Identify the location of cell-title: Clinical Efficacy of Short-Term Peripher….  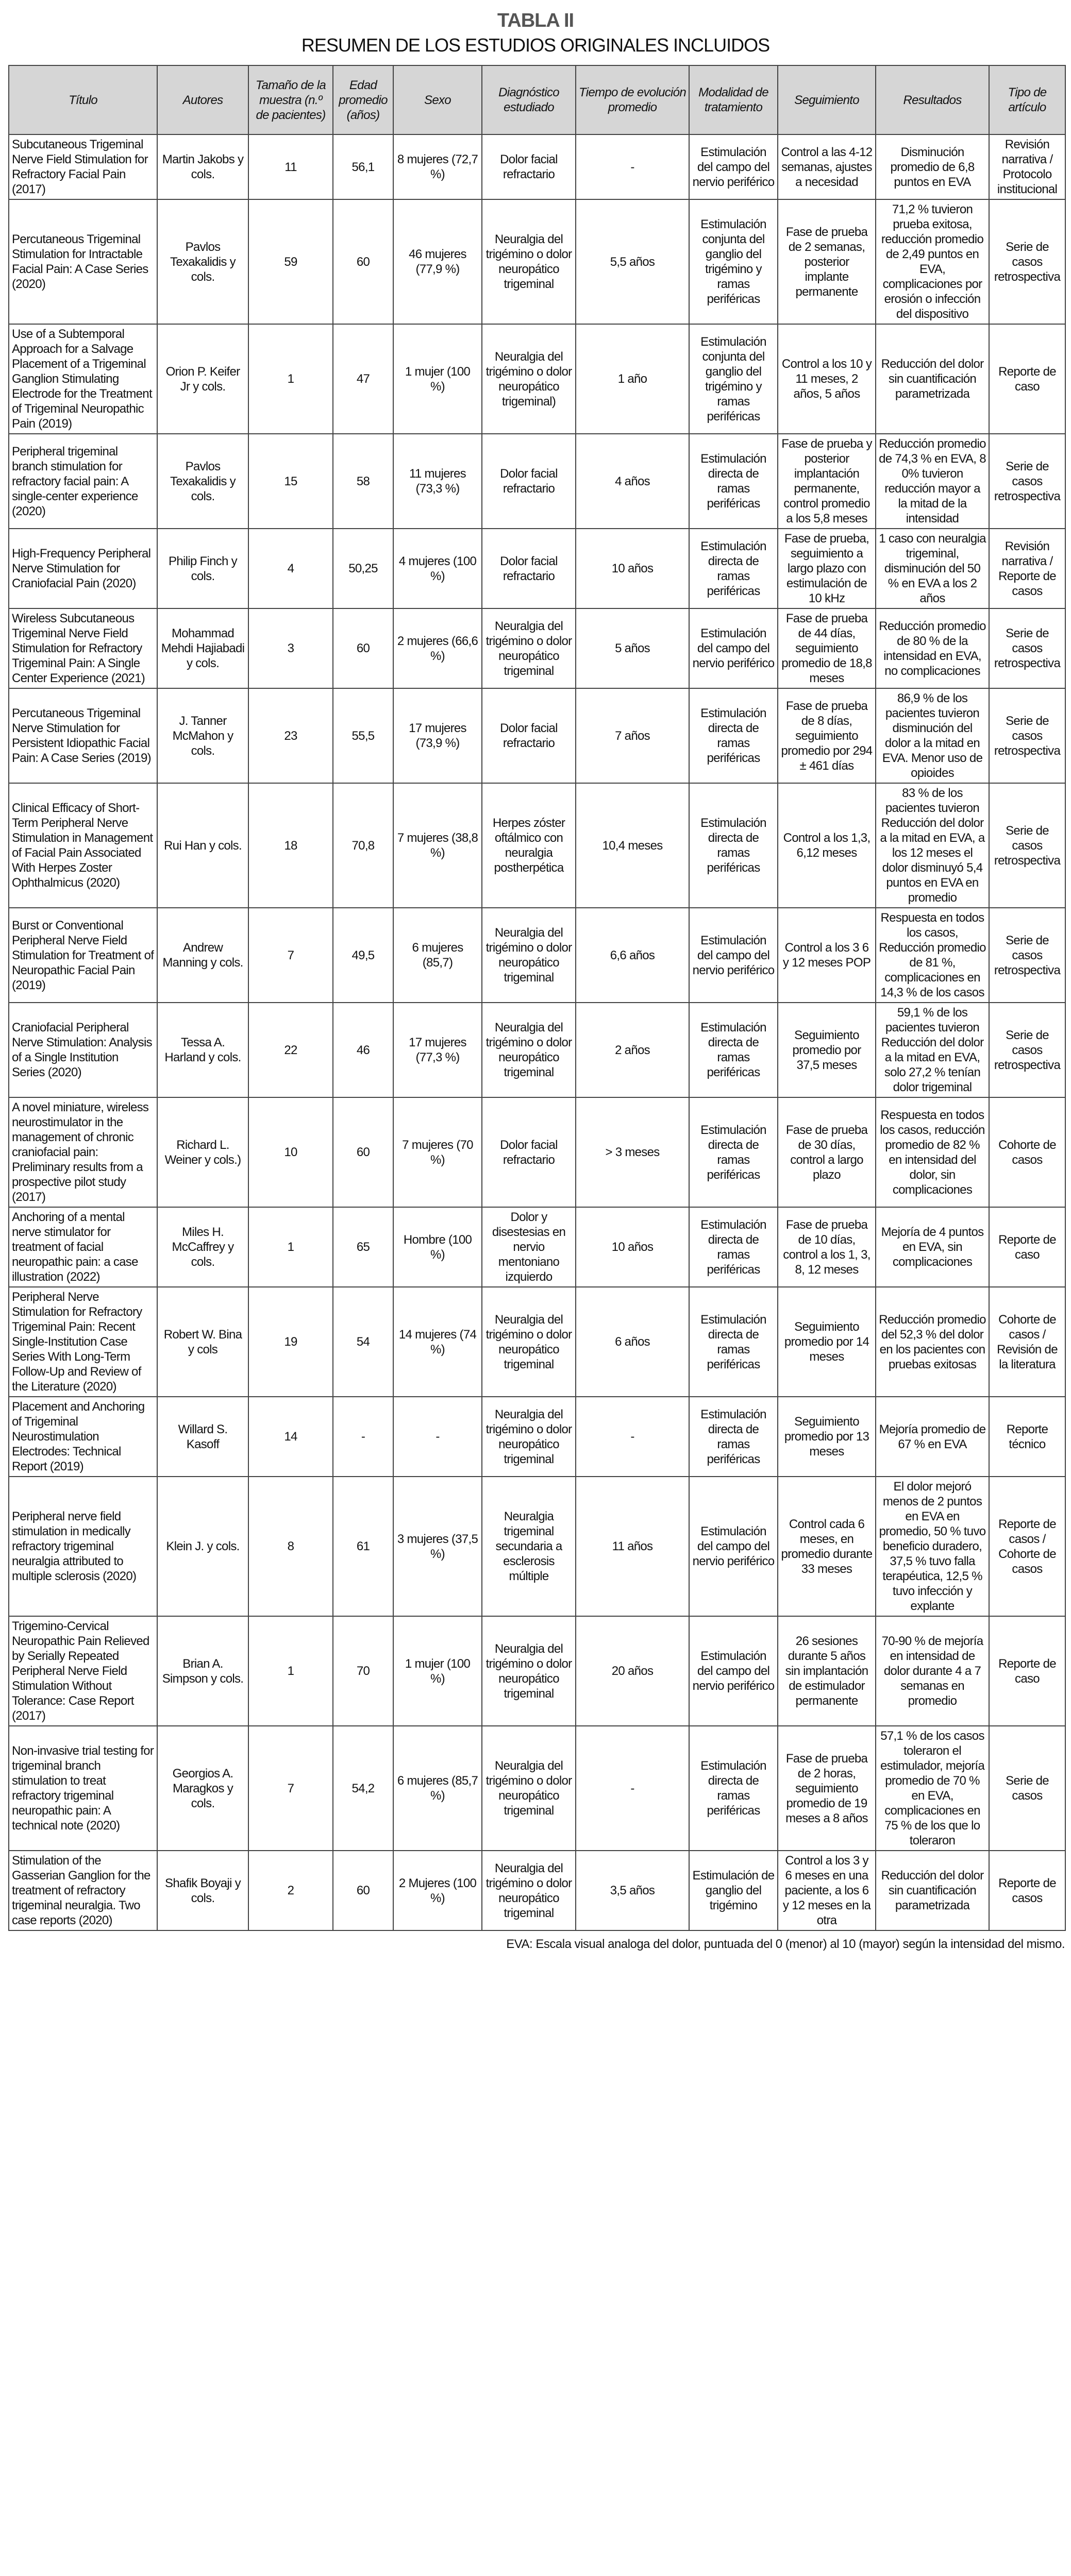
(83, 845).